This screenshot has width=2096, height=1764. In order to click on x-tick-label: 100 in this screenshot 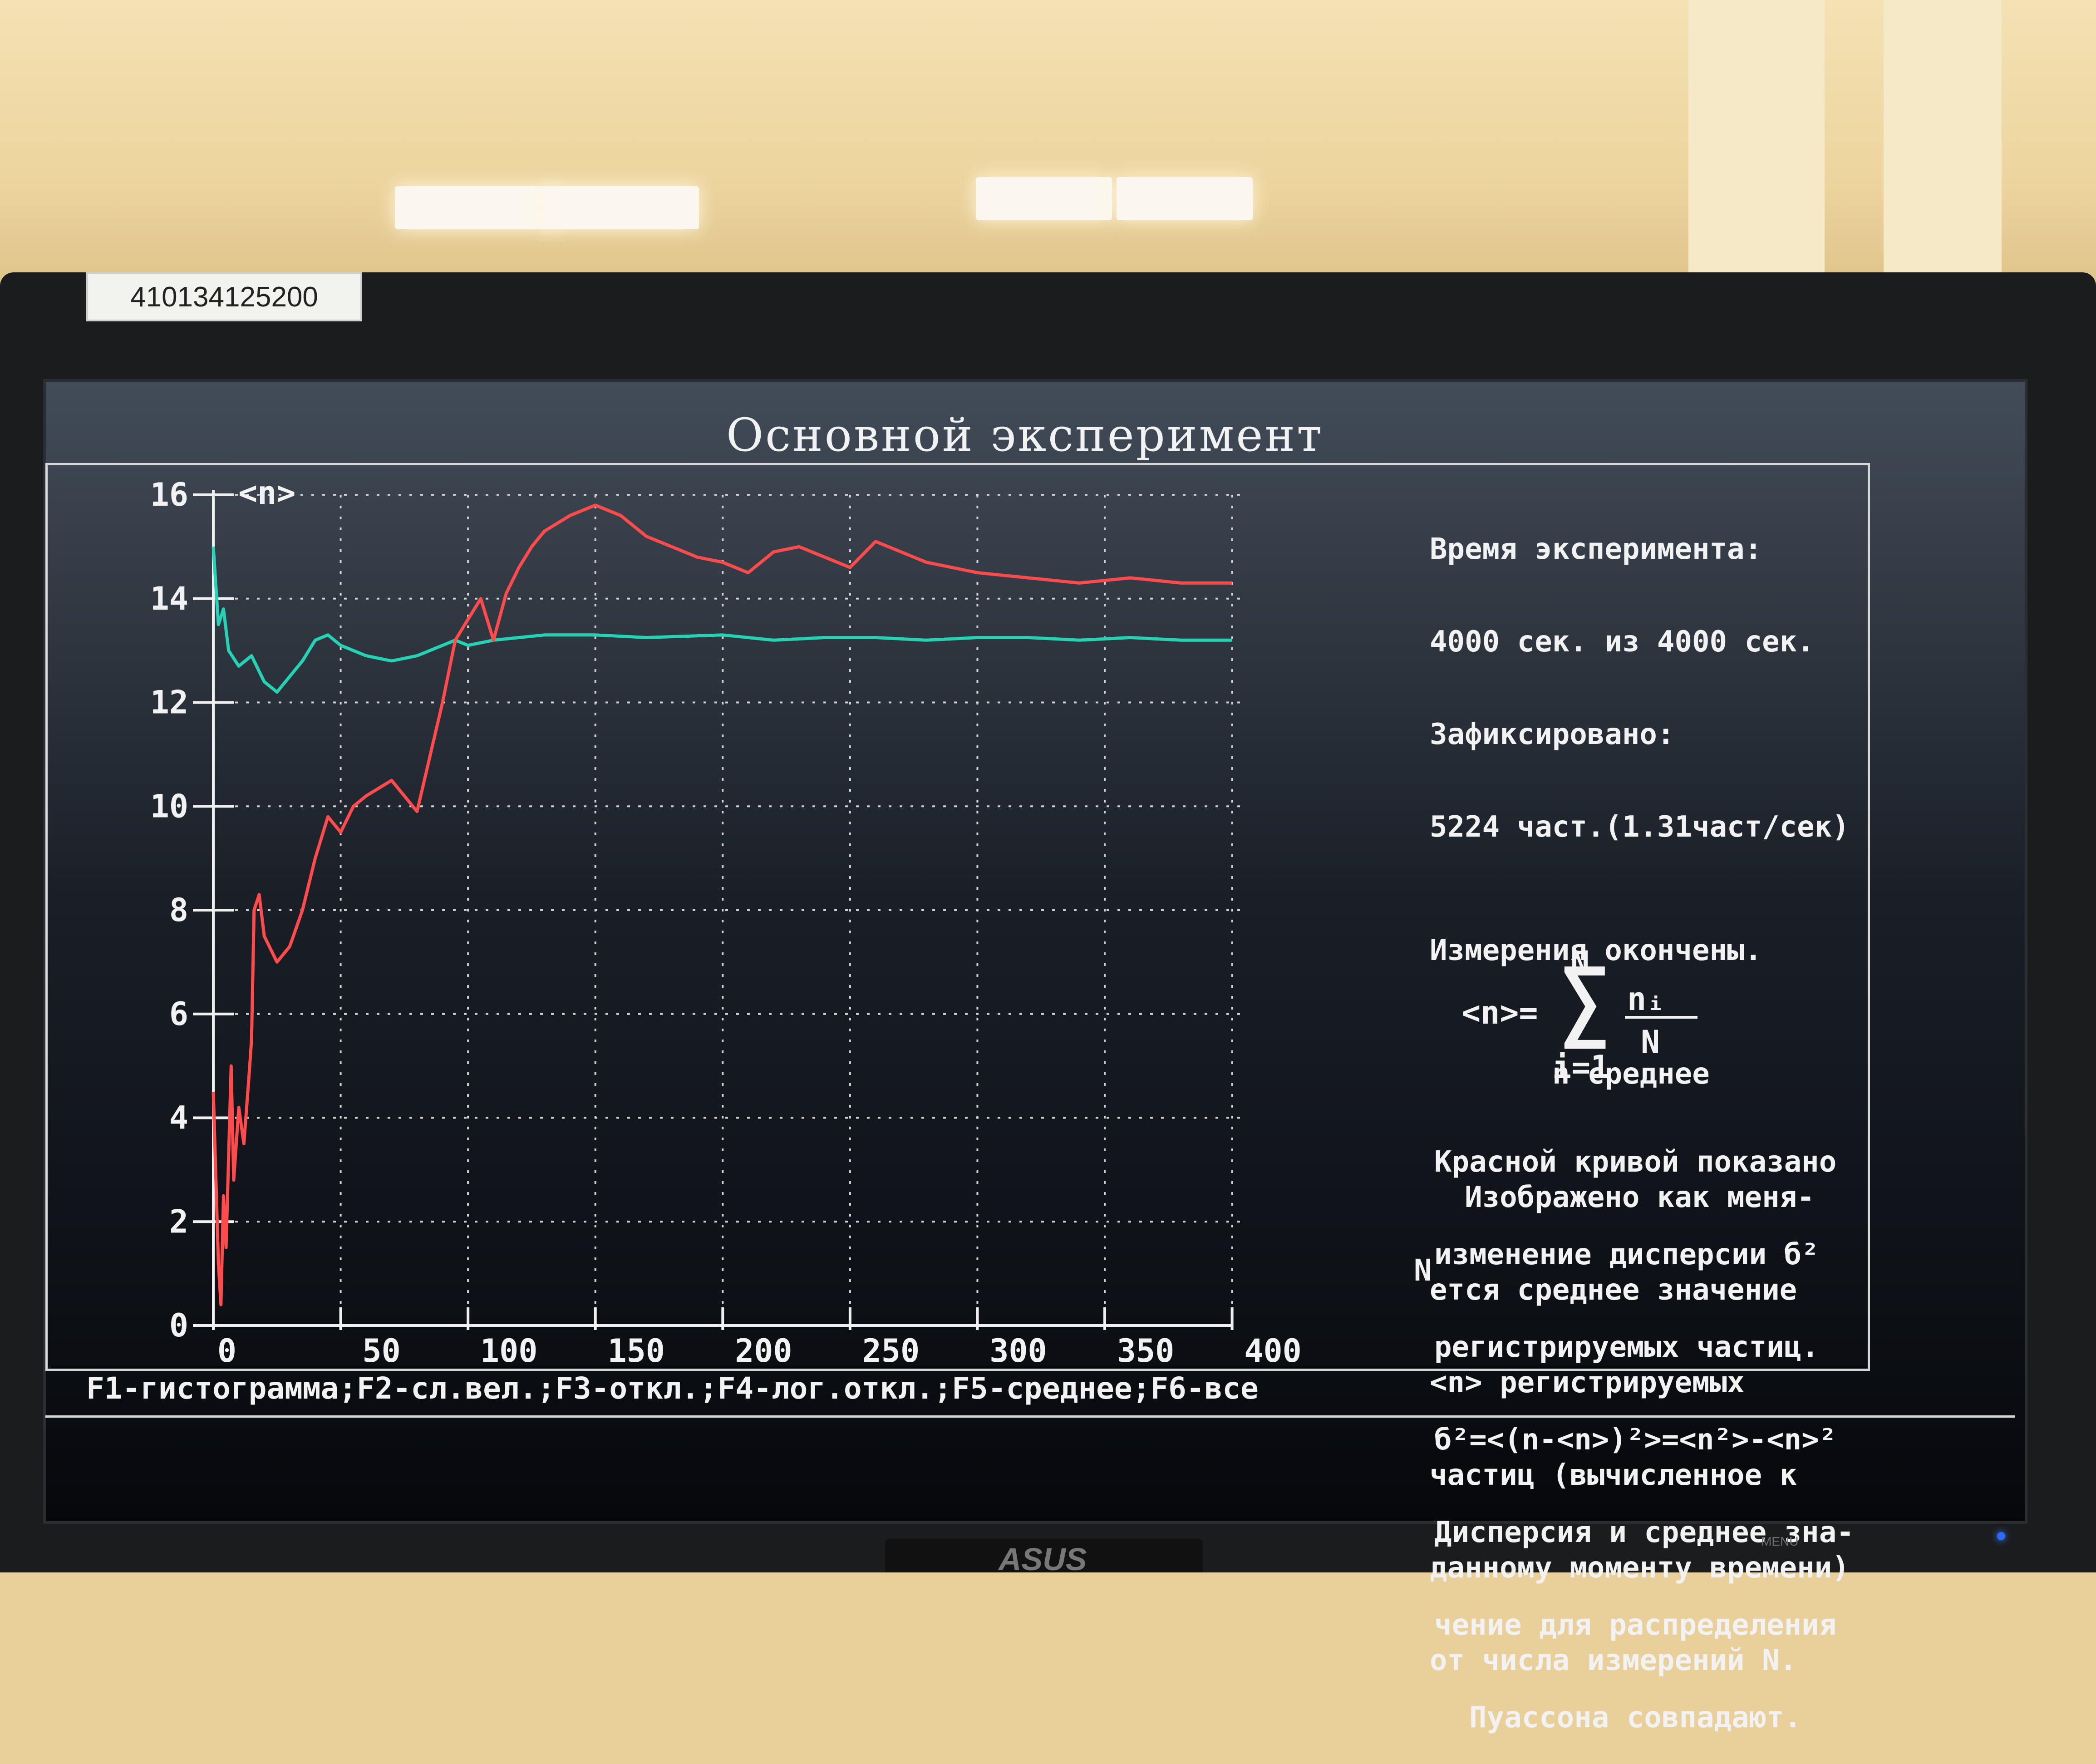, I will do `click(509, 1347)`.